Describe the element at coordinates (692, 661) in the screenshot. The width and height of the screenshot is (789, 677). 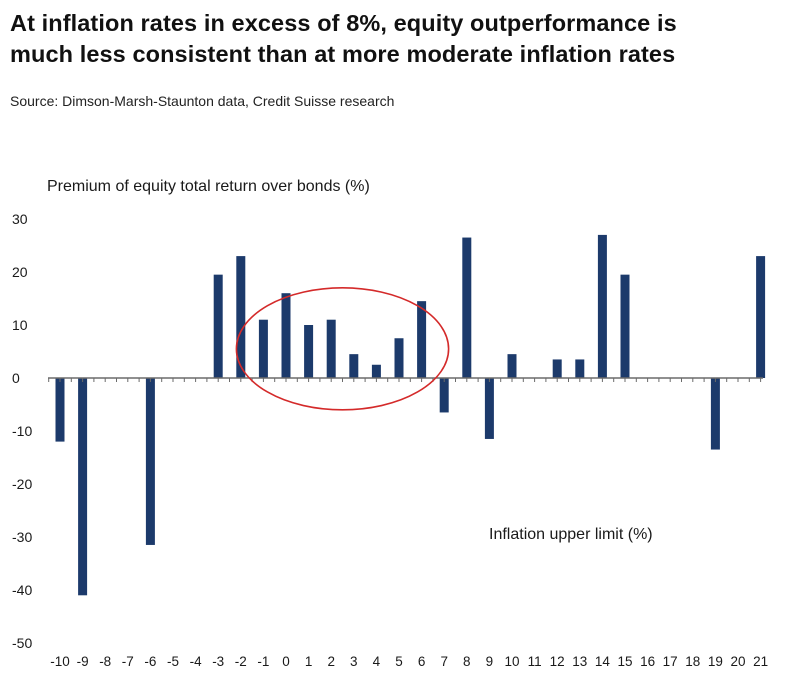
I see `x-tick-label: 18` at that location.